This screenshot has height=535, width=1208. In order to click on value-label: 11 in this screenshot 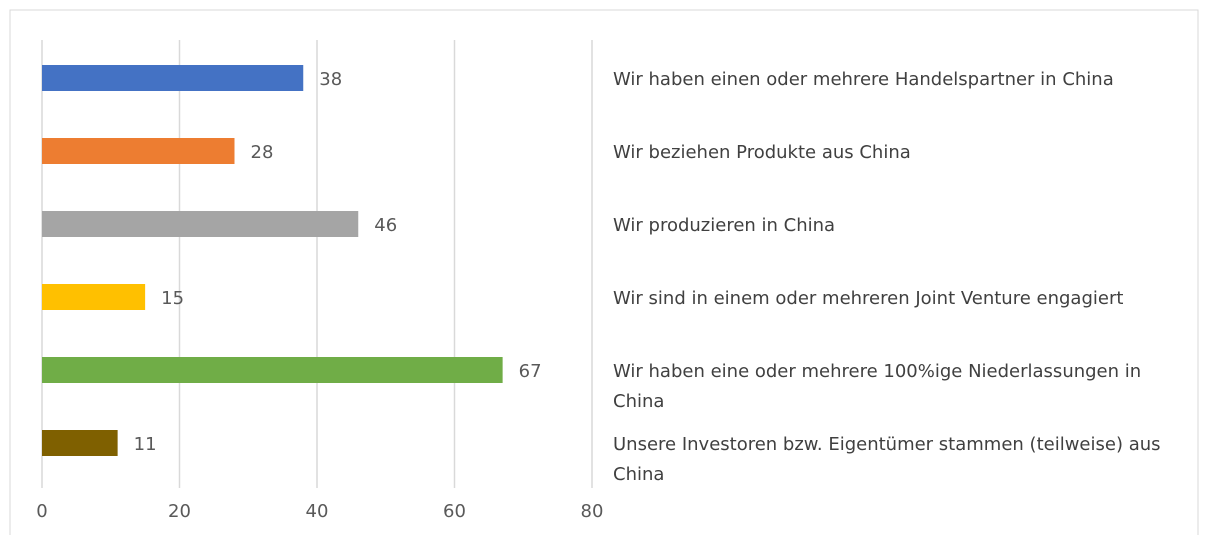, I will do `click(145, 444)`.